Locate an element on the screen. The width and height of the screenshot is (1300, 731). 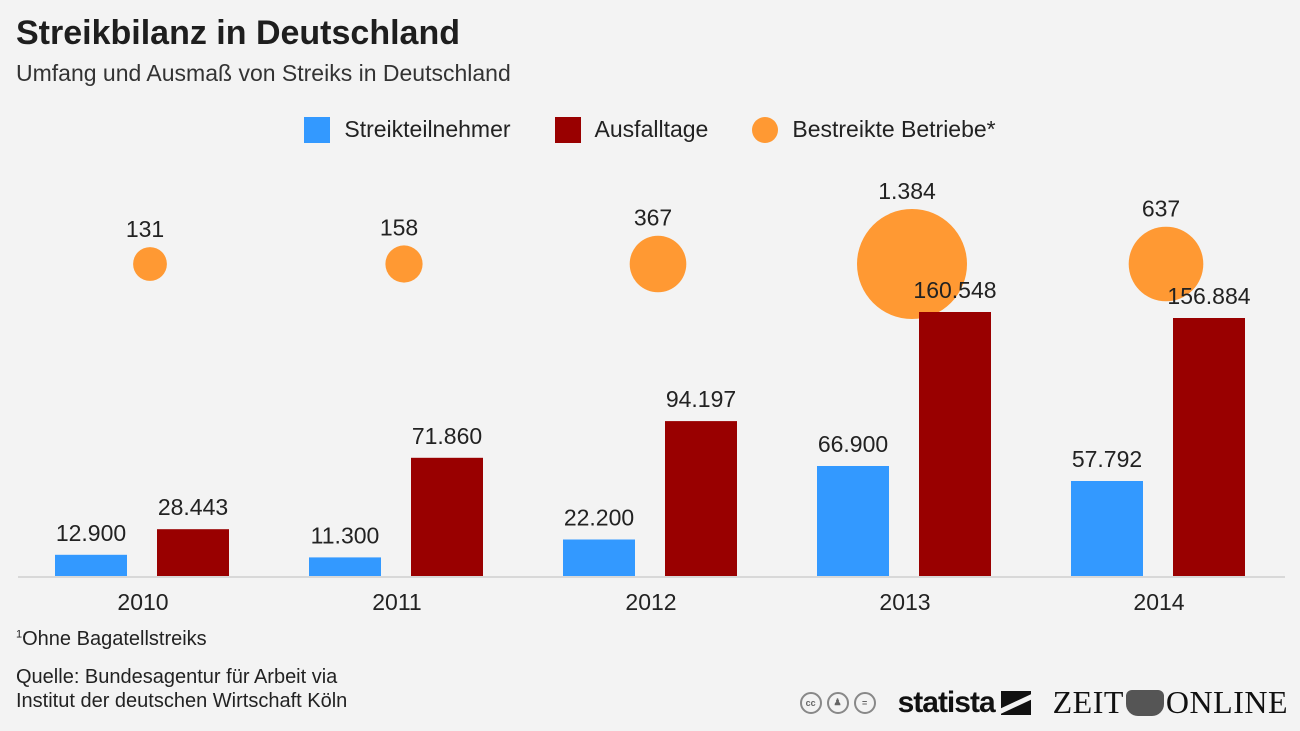
bubble-label: 637 is located at coordinates (1161, 209).